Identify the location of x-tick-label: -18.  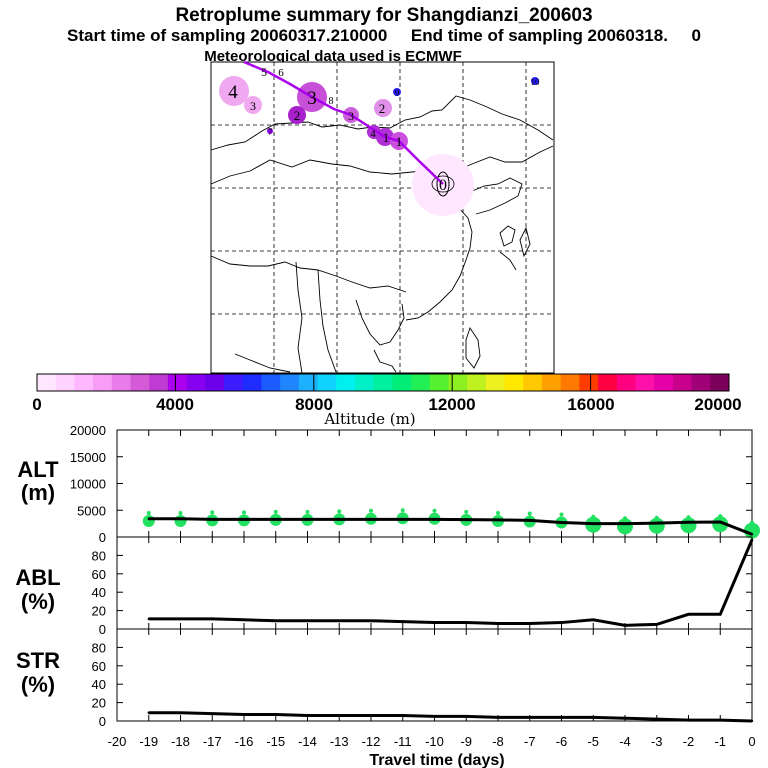
(180, 741).